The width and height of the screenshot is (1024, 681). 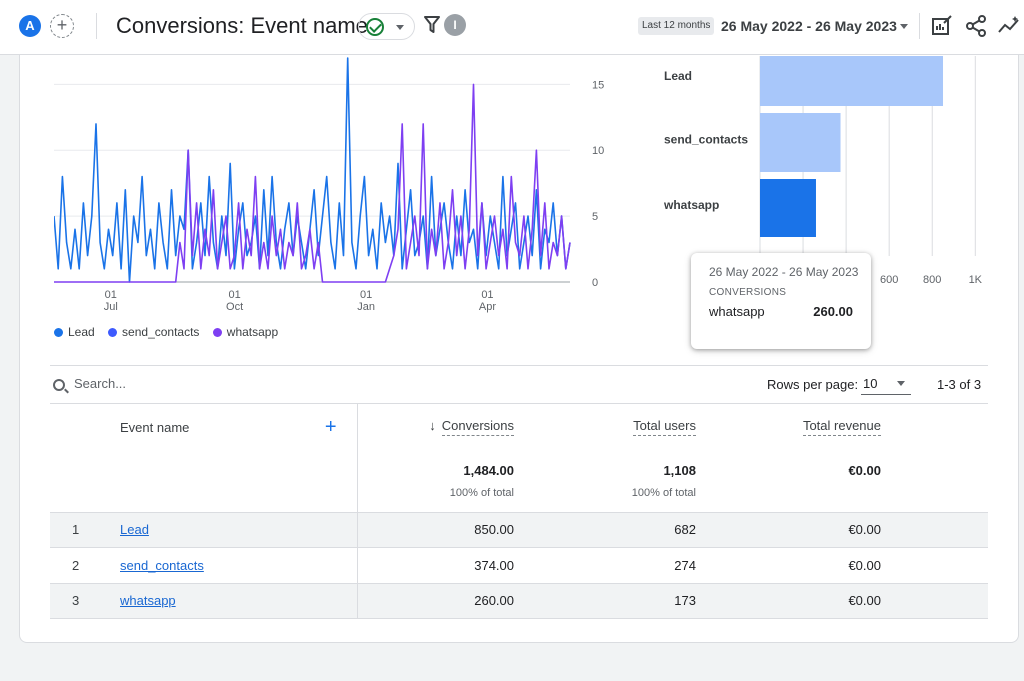 What do you see at coordinates (833, 311) in the screenshot?
I see `tooltip-value: 260.00` at bounding box center [833, 311].